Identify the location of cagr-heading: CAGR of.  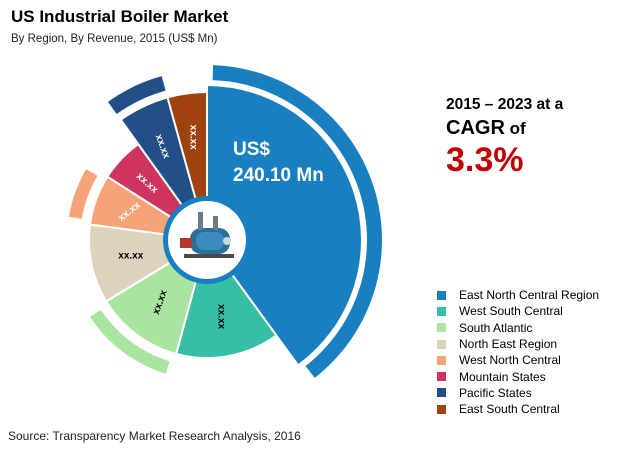
(486, 128).